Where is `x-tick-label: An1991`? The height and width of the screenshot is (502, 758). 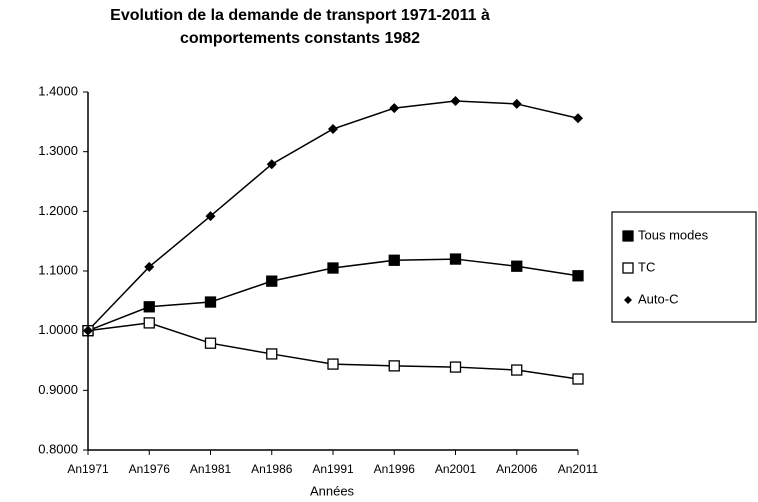 x-tick-label: An1991 is located at coordinates (333, 469).